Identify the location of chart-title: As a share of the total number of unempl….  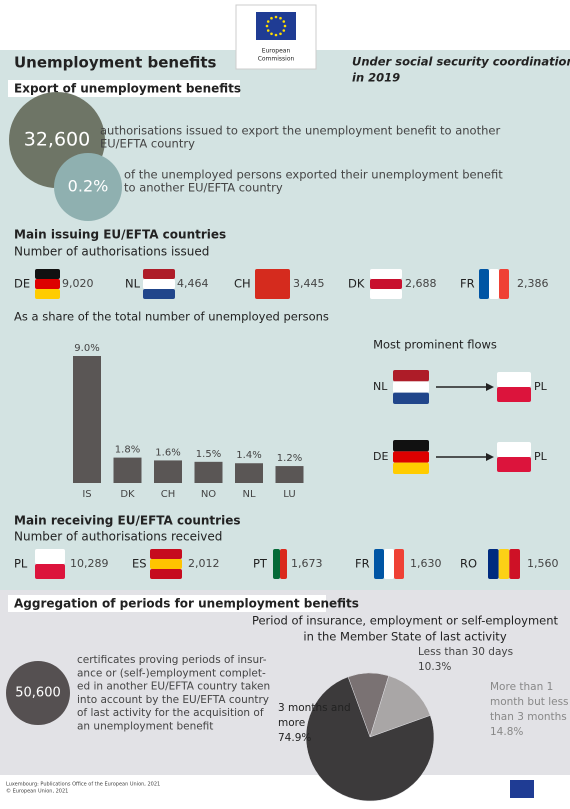
(171, 317).